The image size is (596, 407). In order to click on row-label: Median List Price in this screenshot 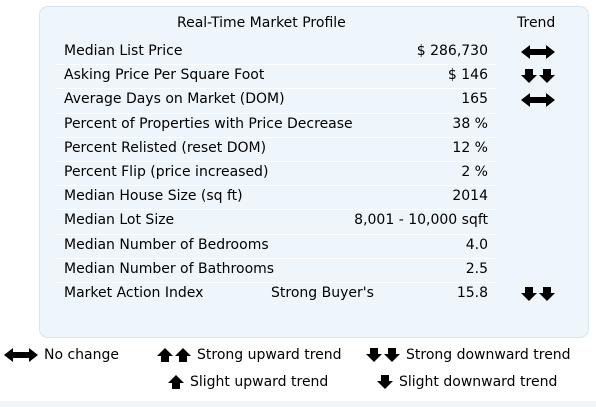, I will do `click(123, 51)`.